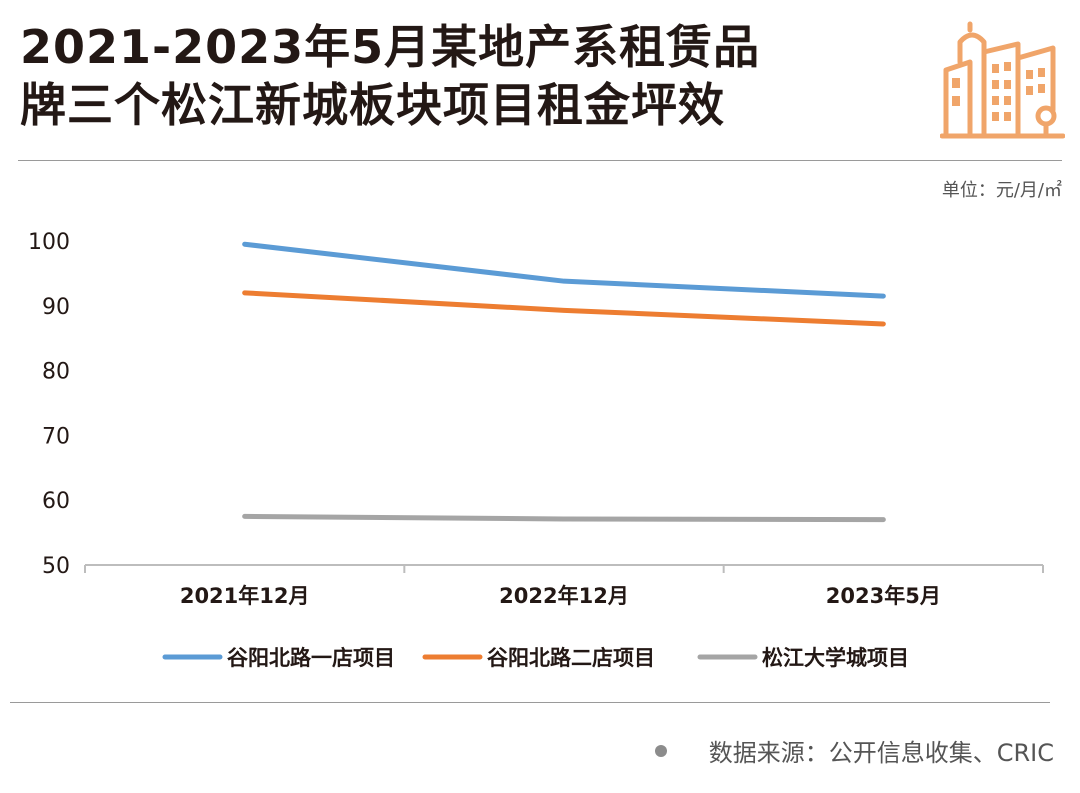 The image size is (1080, 793). Describe the element at coordinates (390, 47) in the screenshot. I see `title-line-1: 2021-2023年5月某地产系租赁品` at that location.